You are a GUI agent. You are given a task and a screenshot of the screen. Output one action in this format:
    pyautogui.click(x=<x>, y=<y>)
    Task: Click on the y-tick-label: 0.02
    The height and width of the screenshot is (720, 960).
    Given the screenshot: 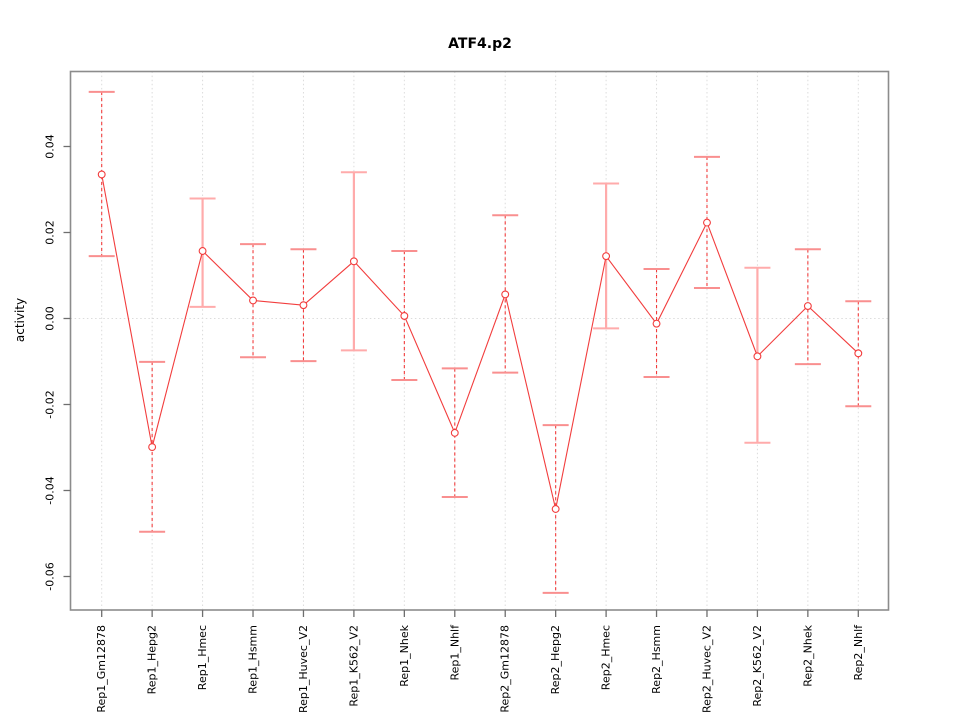 What is the action you would take?
    pyautogui.click(x=50, y=232)
    